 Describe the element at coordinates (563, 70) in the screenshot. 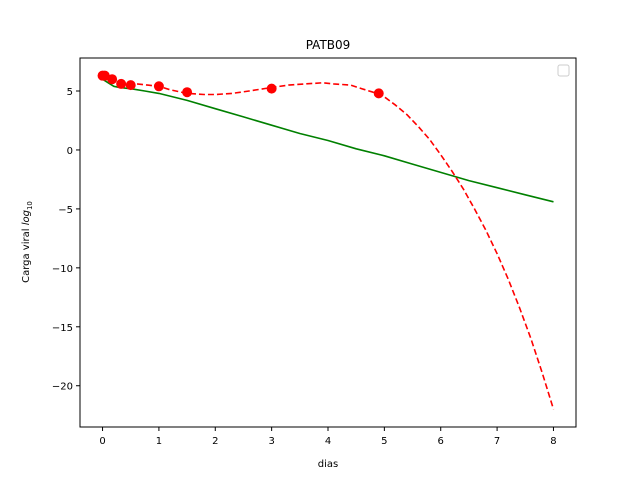

I see `legend-box` at that location.